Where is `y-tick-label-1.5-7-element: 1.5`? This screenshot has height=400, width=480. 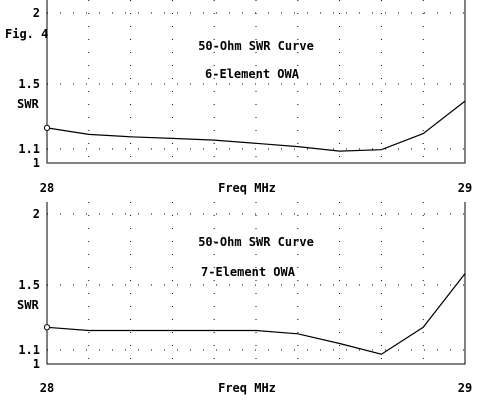 y-tick-label-1.5-7-element: 1.5 is located at coordinates (29, 285).